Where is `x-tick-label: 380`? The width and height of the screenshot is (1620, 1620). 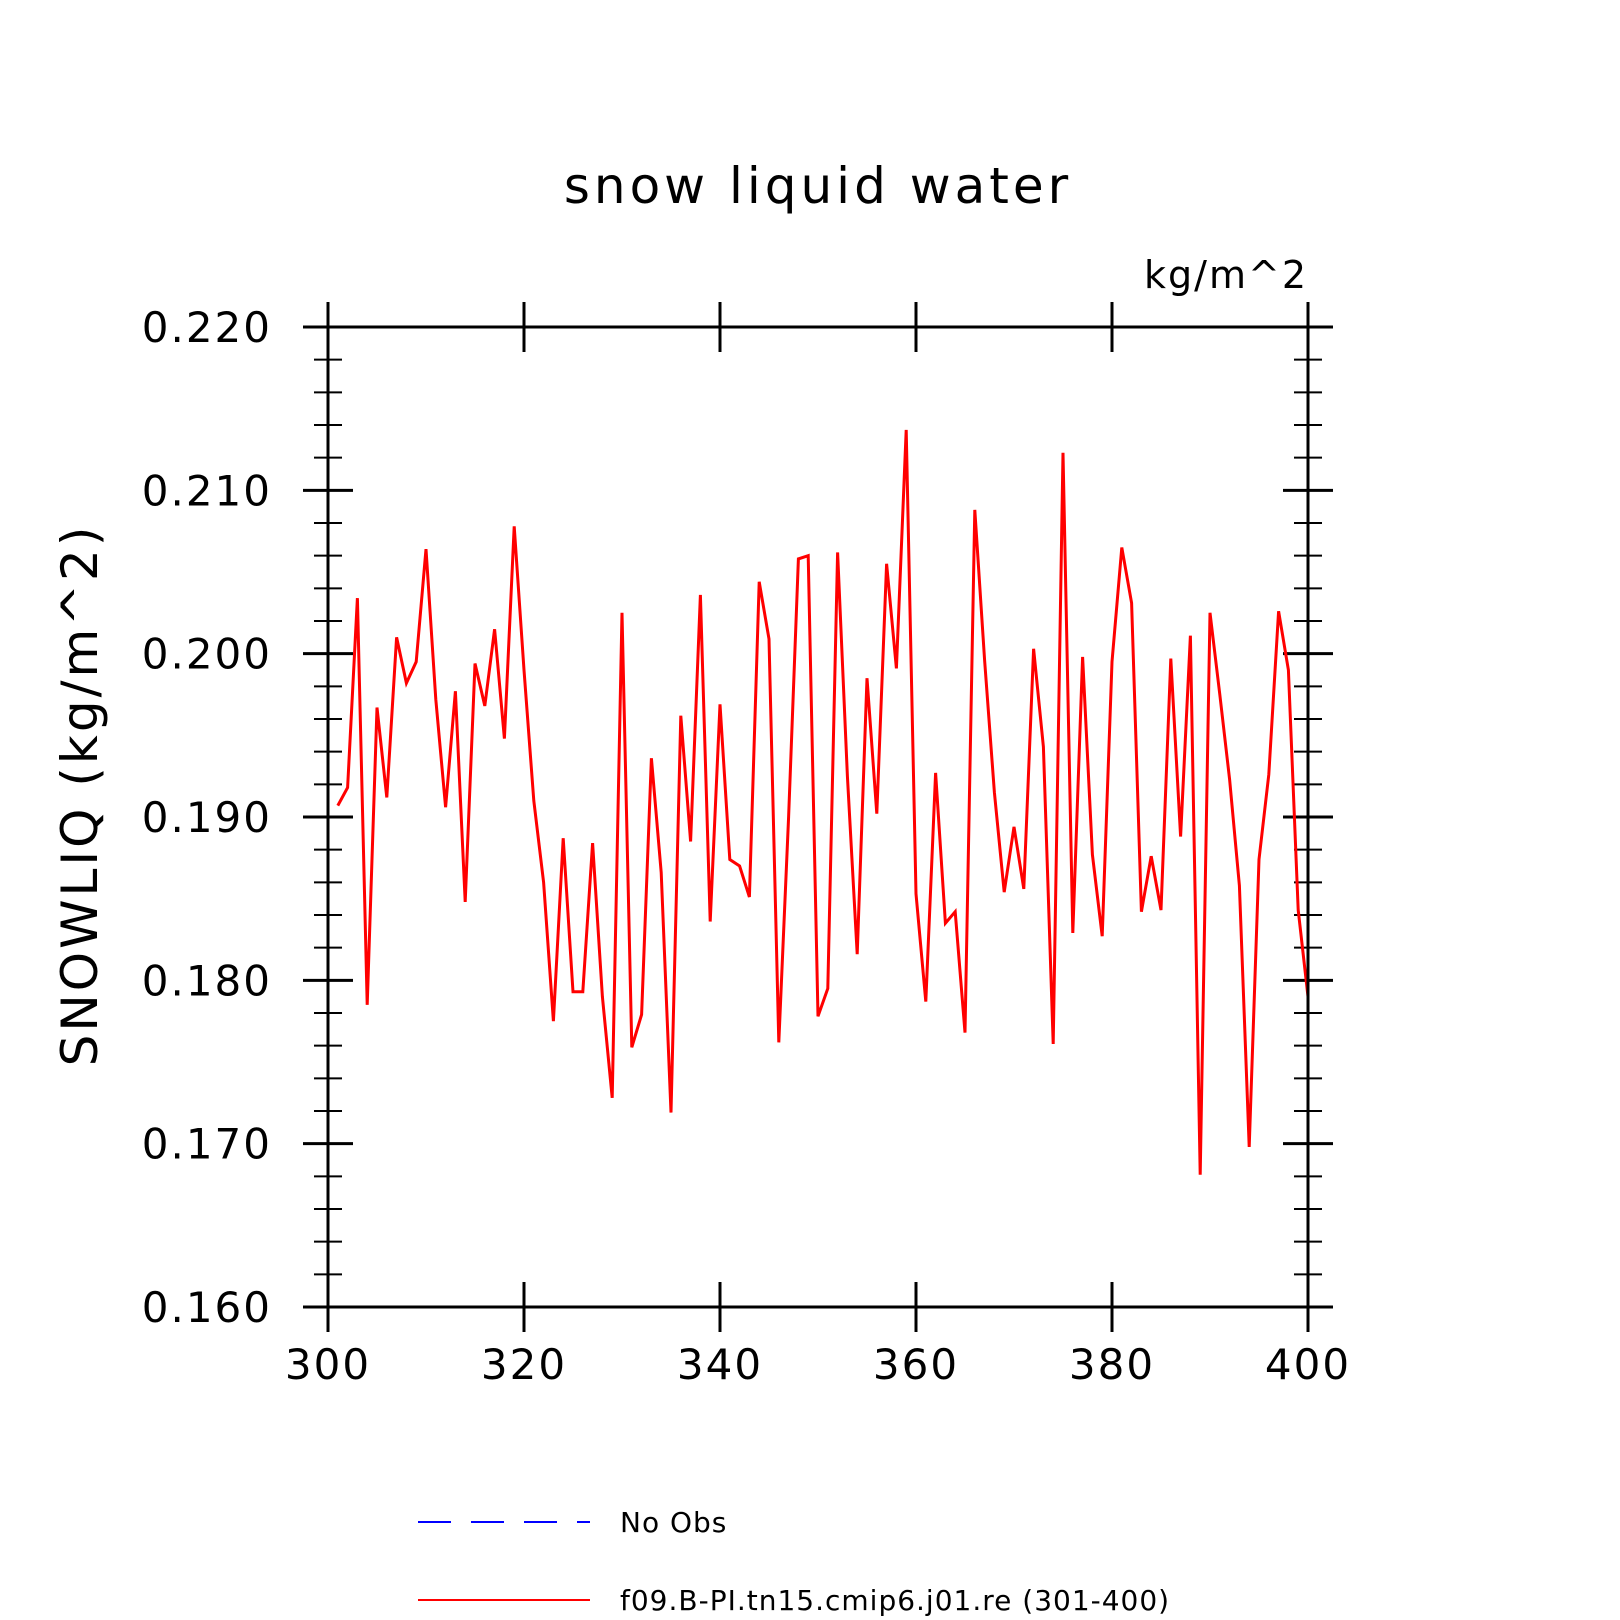 x-tick-label: 380 is located at coordinates (1112, 1364).